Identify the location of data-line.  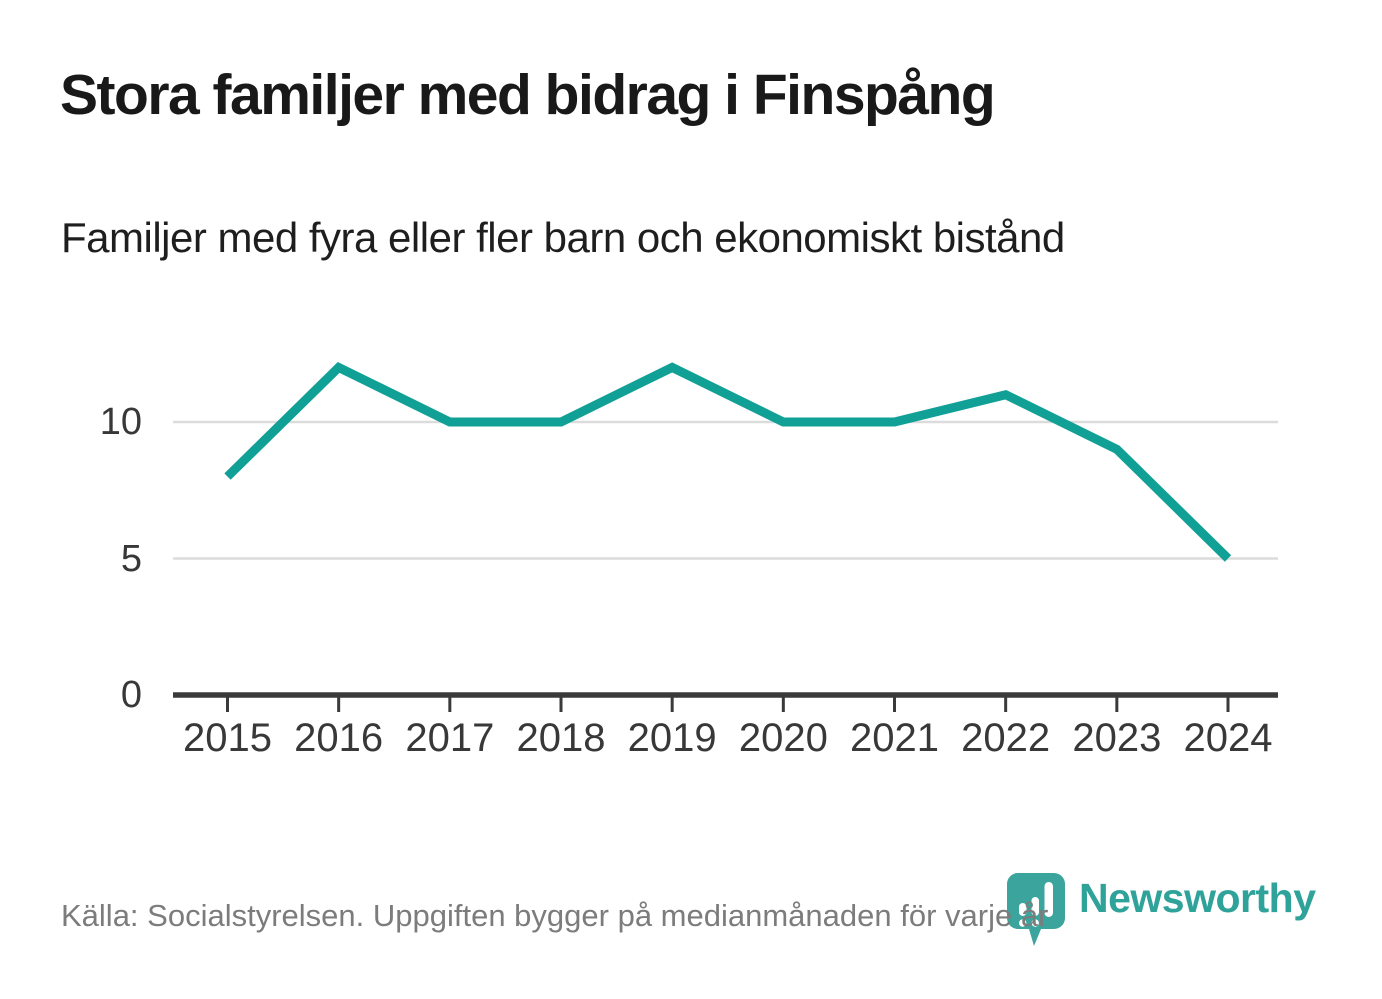
(728, 461).